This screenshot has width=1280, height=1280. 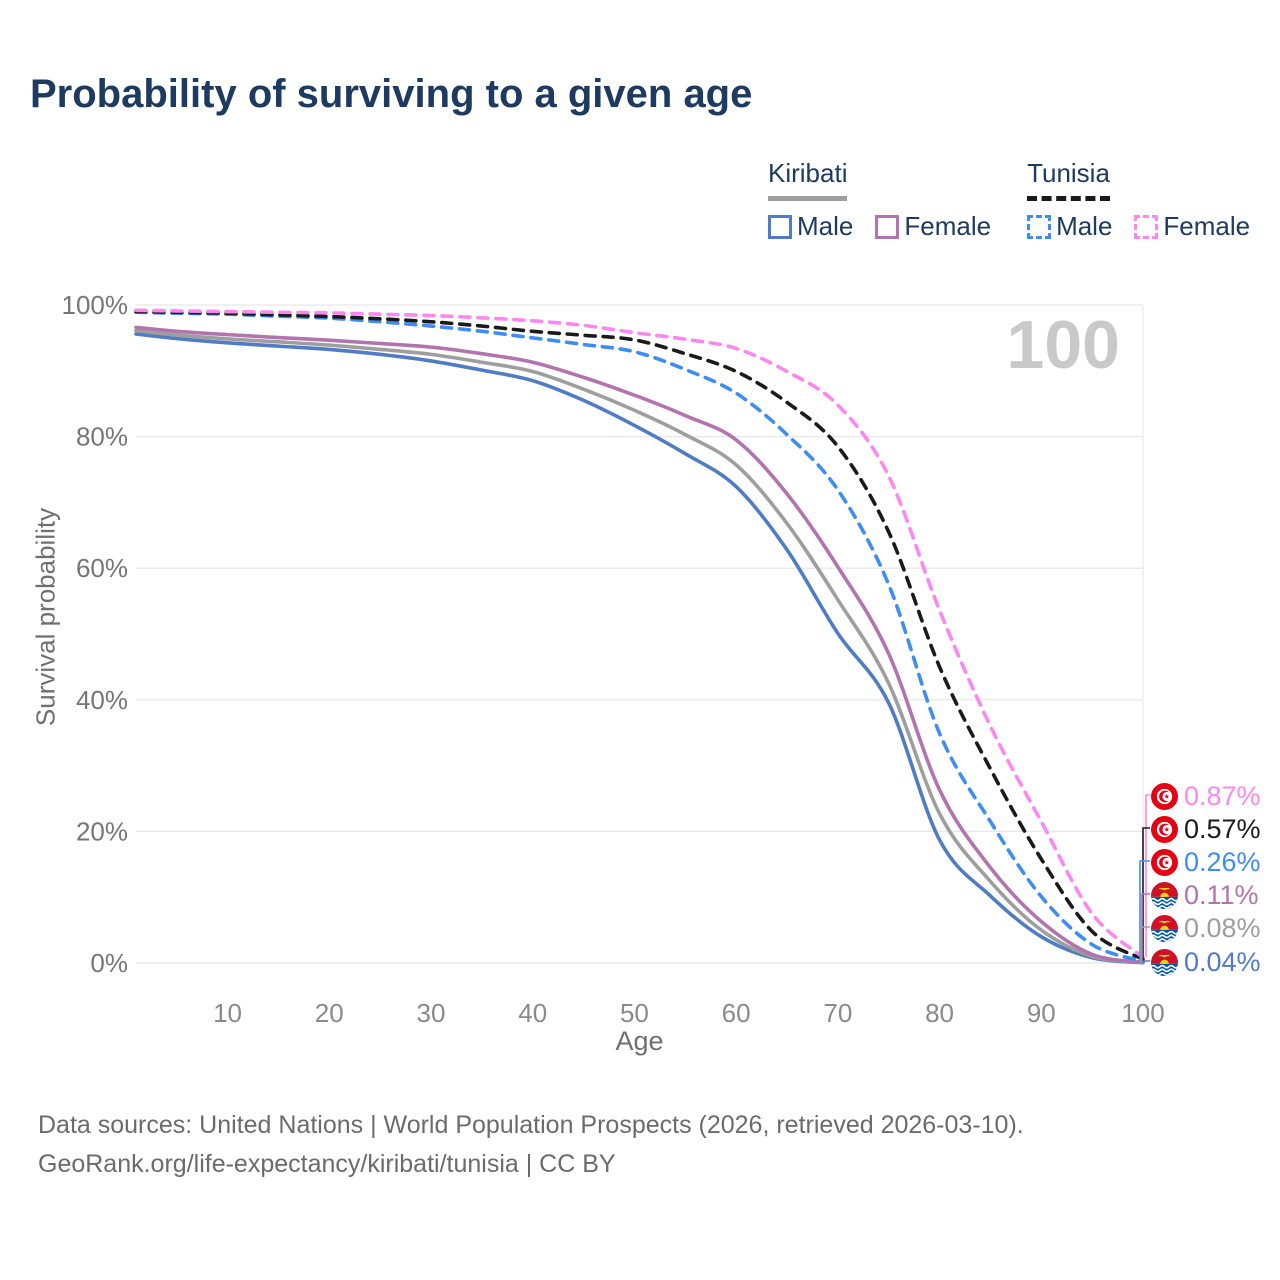 What do you see at coordinates (639, 1041) in the screenshot?
I see `x-axis-title: Age` at bounding box center [639, 1041].